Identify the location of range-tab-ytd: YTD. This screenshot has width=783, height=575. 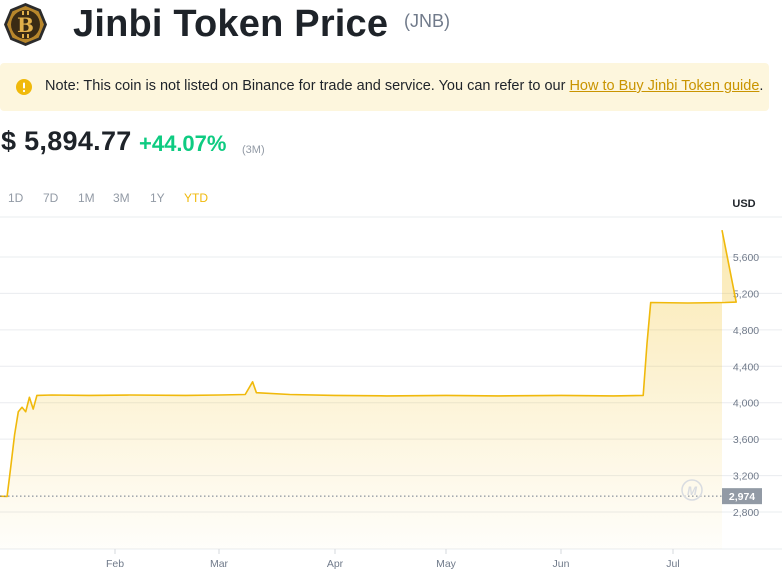
(196, 198).